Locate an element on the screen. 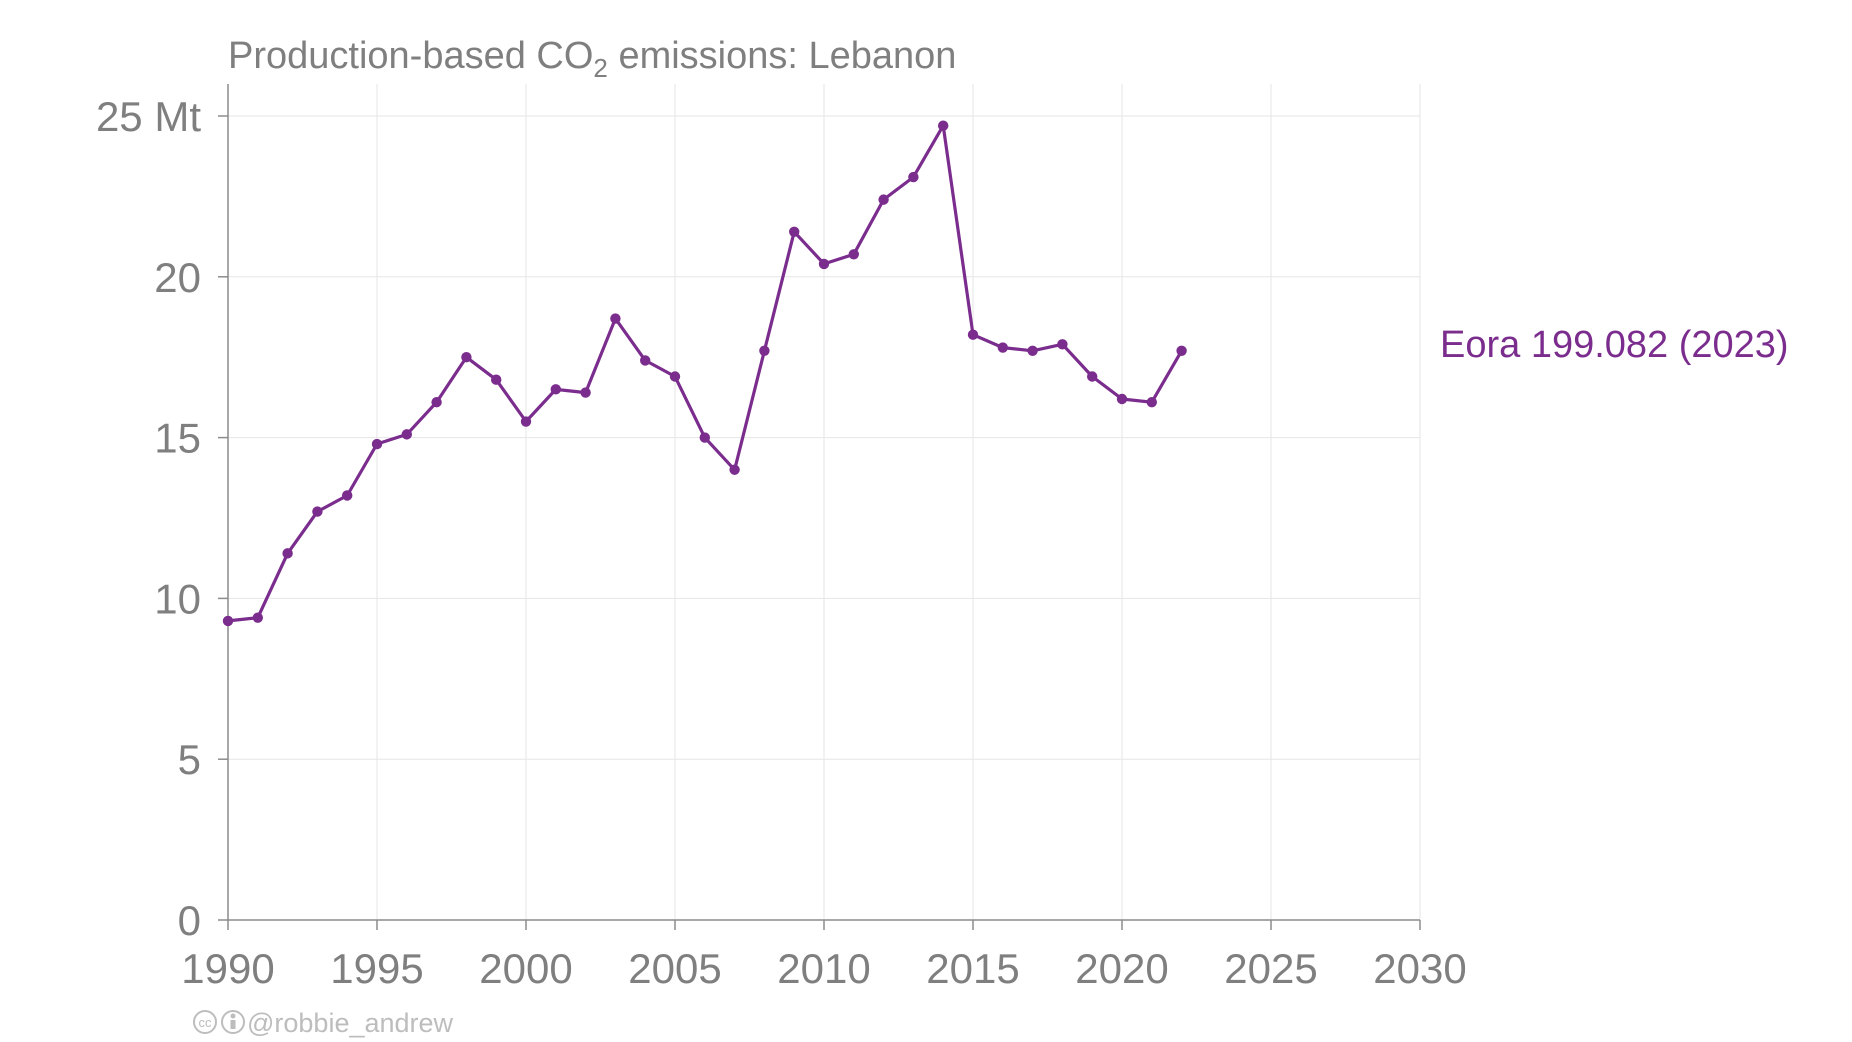  chart-title: Production-based CO2 emissions: Lebanon is located at coordinates (592, 59).